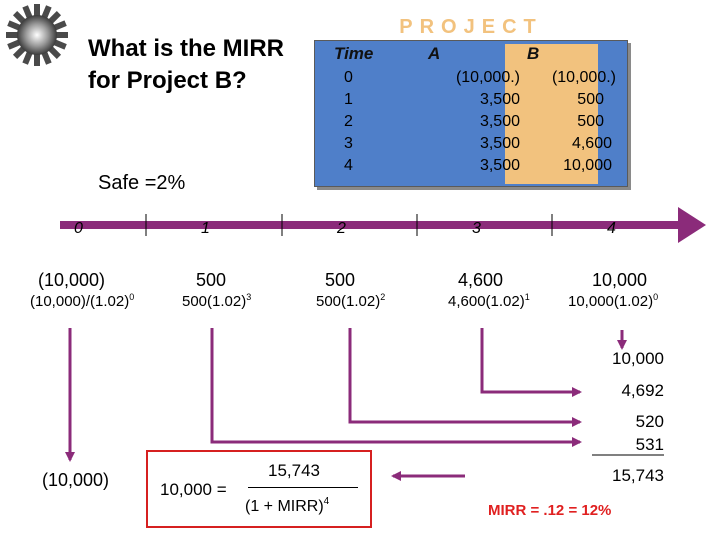 The width and height of the screenshot is (720, 540). I want to click on cell-b: 10,000, so click(587, 165).